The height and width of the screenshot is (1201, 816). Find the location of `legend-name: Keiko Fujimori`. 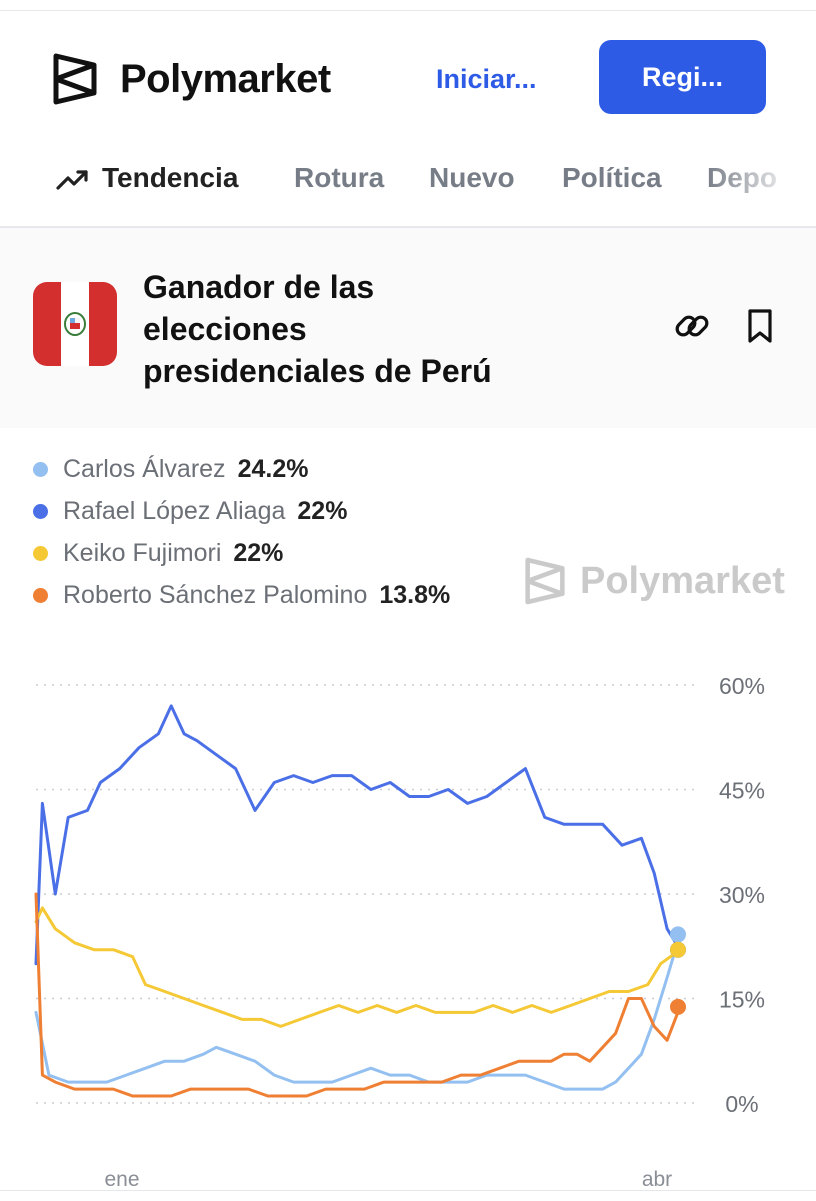

legend-name: Keiko Fujimori is located at coordinates (142, 552).